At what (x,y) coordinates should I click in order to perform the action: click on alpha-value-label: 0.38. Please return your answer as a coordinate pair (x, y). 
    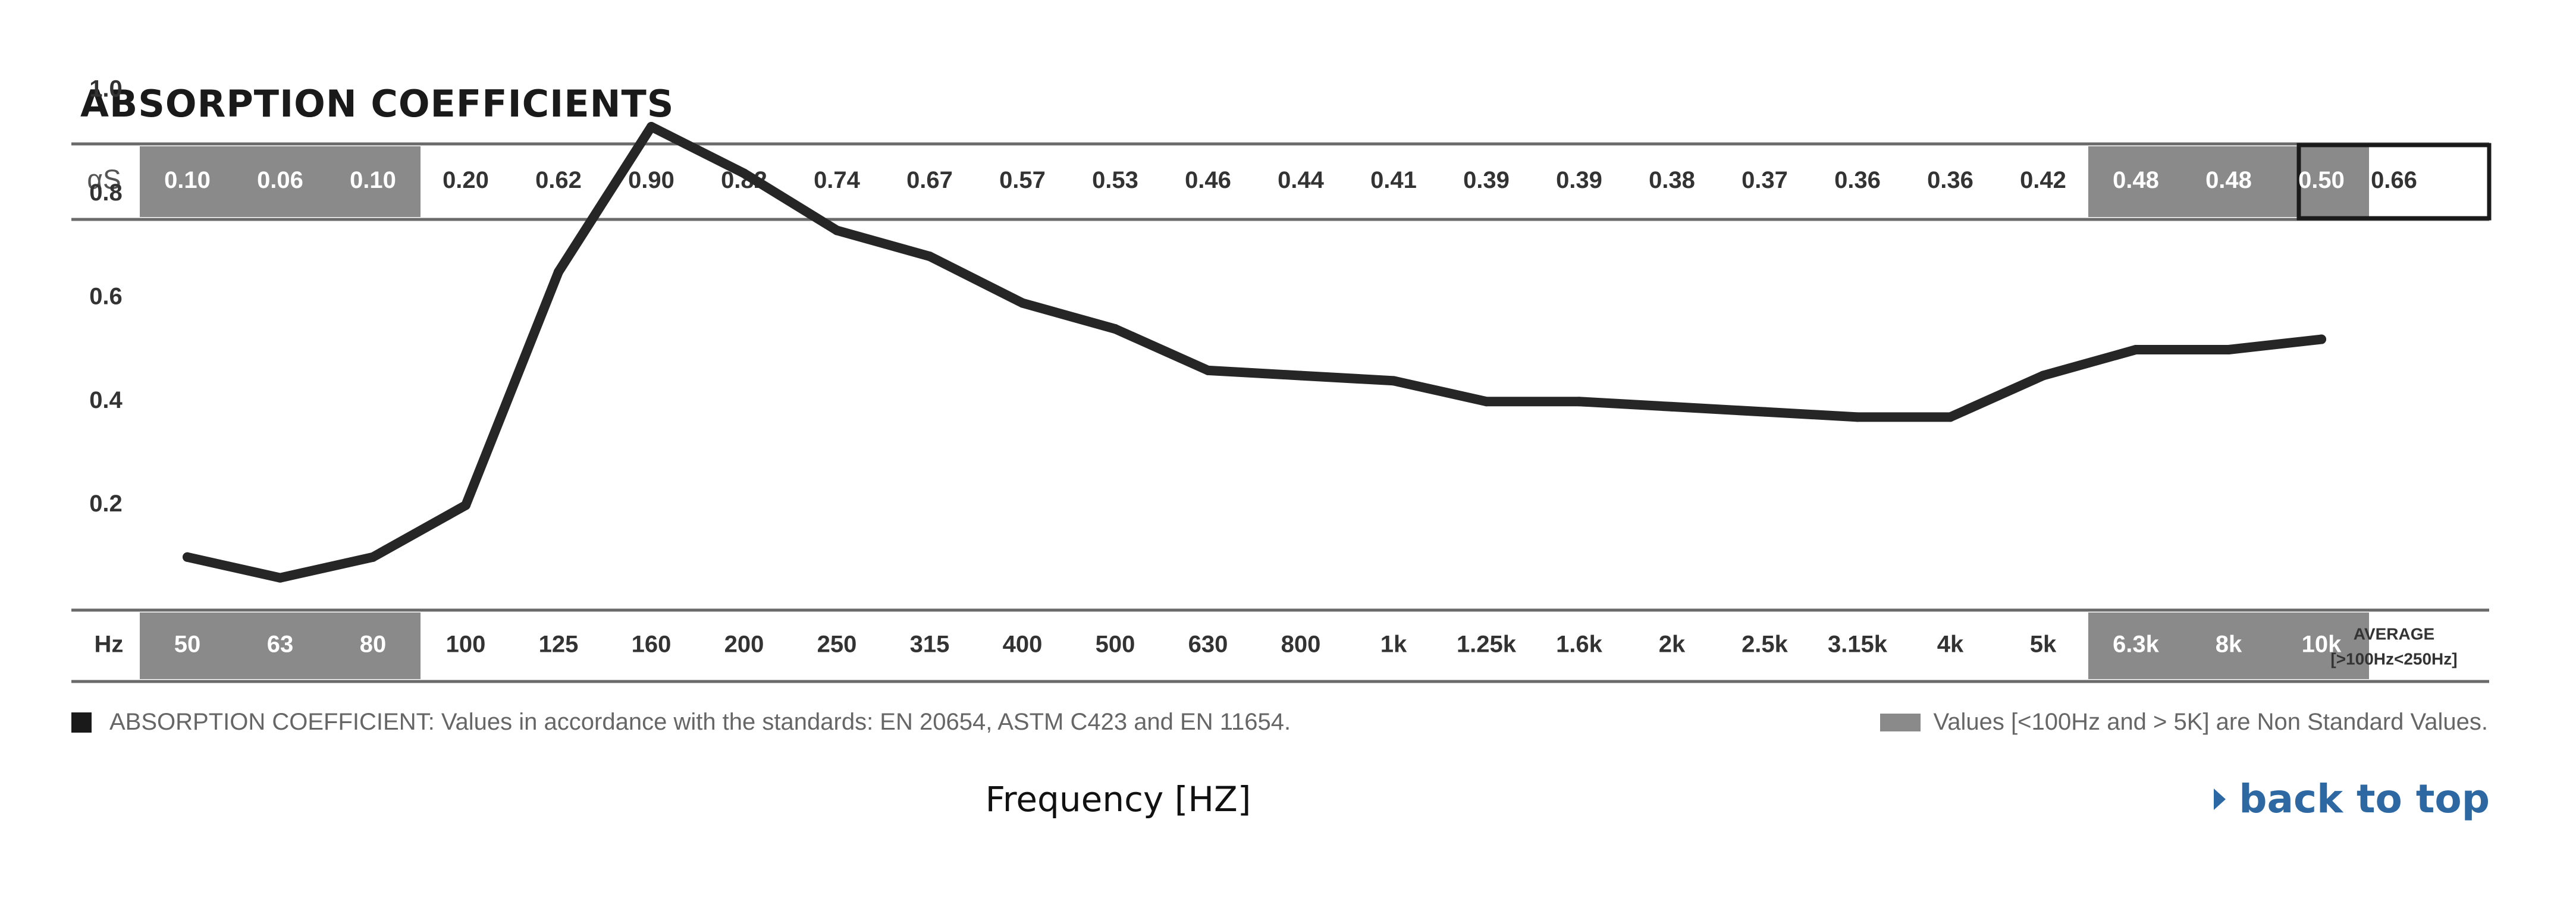
    Looking at the image, I should click on (1672, 180).